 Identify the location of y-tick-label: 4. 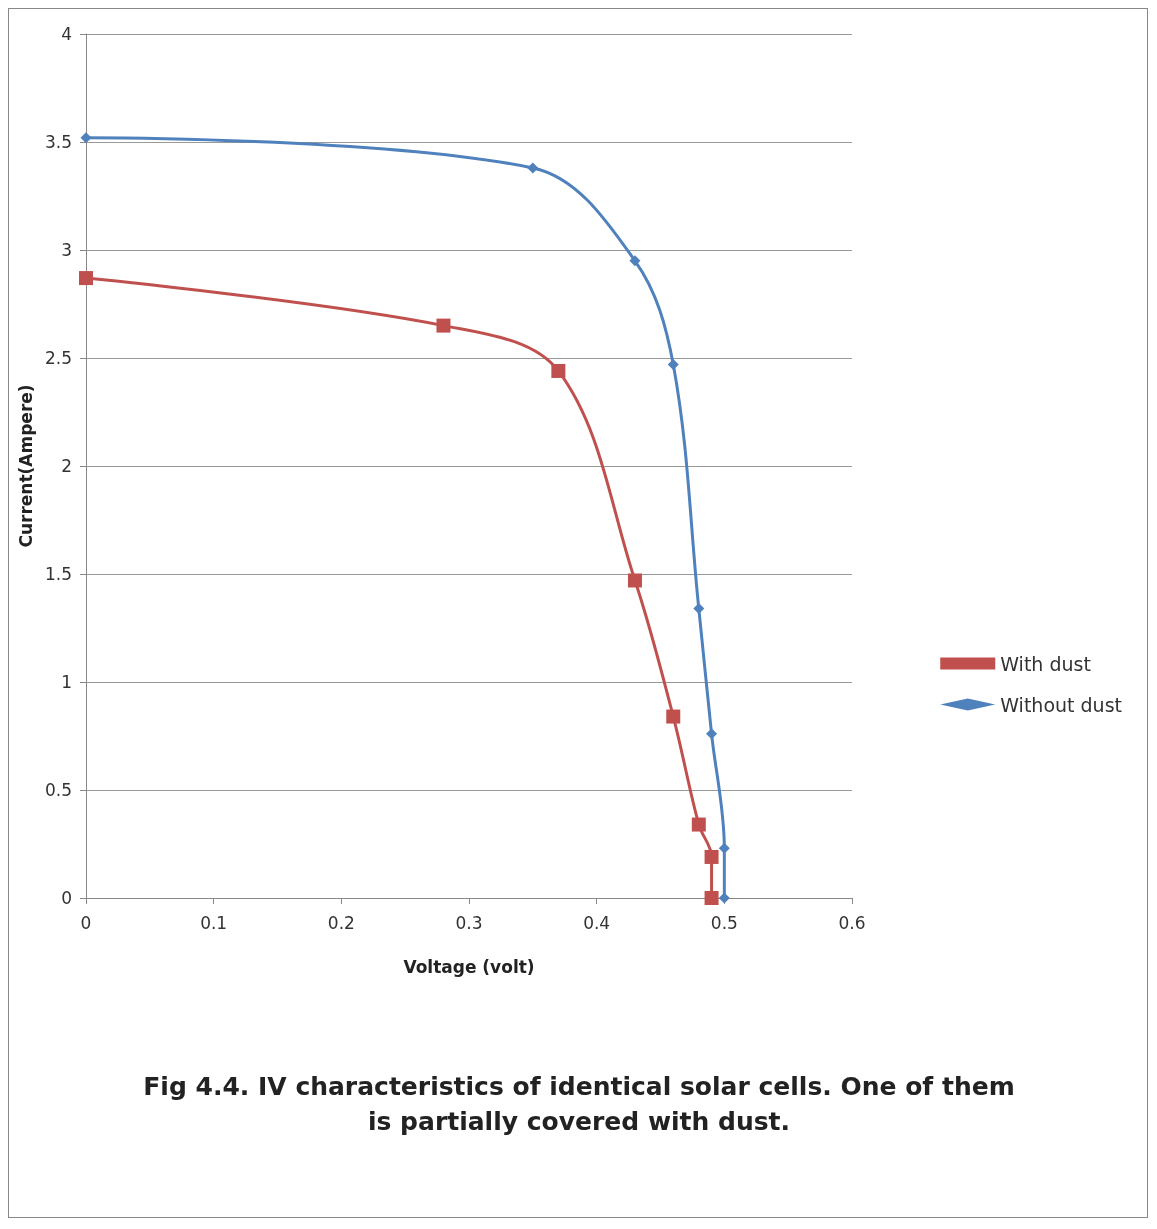
(66, 34).